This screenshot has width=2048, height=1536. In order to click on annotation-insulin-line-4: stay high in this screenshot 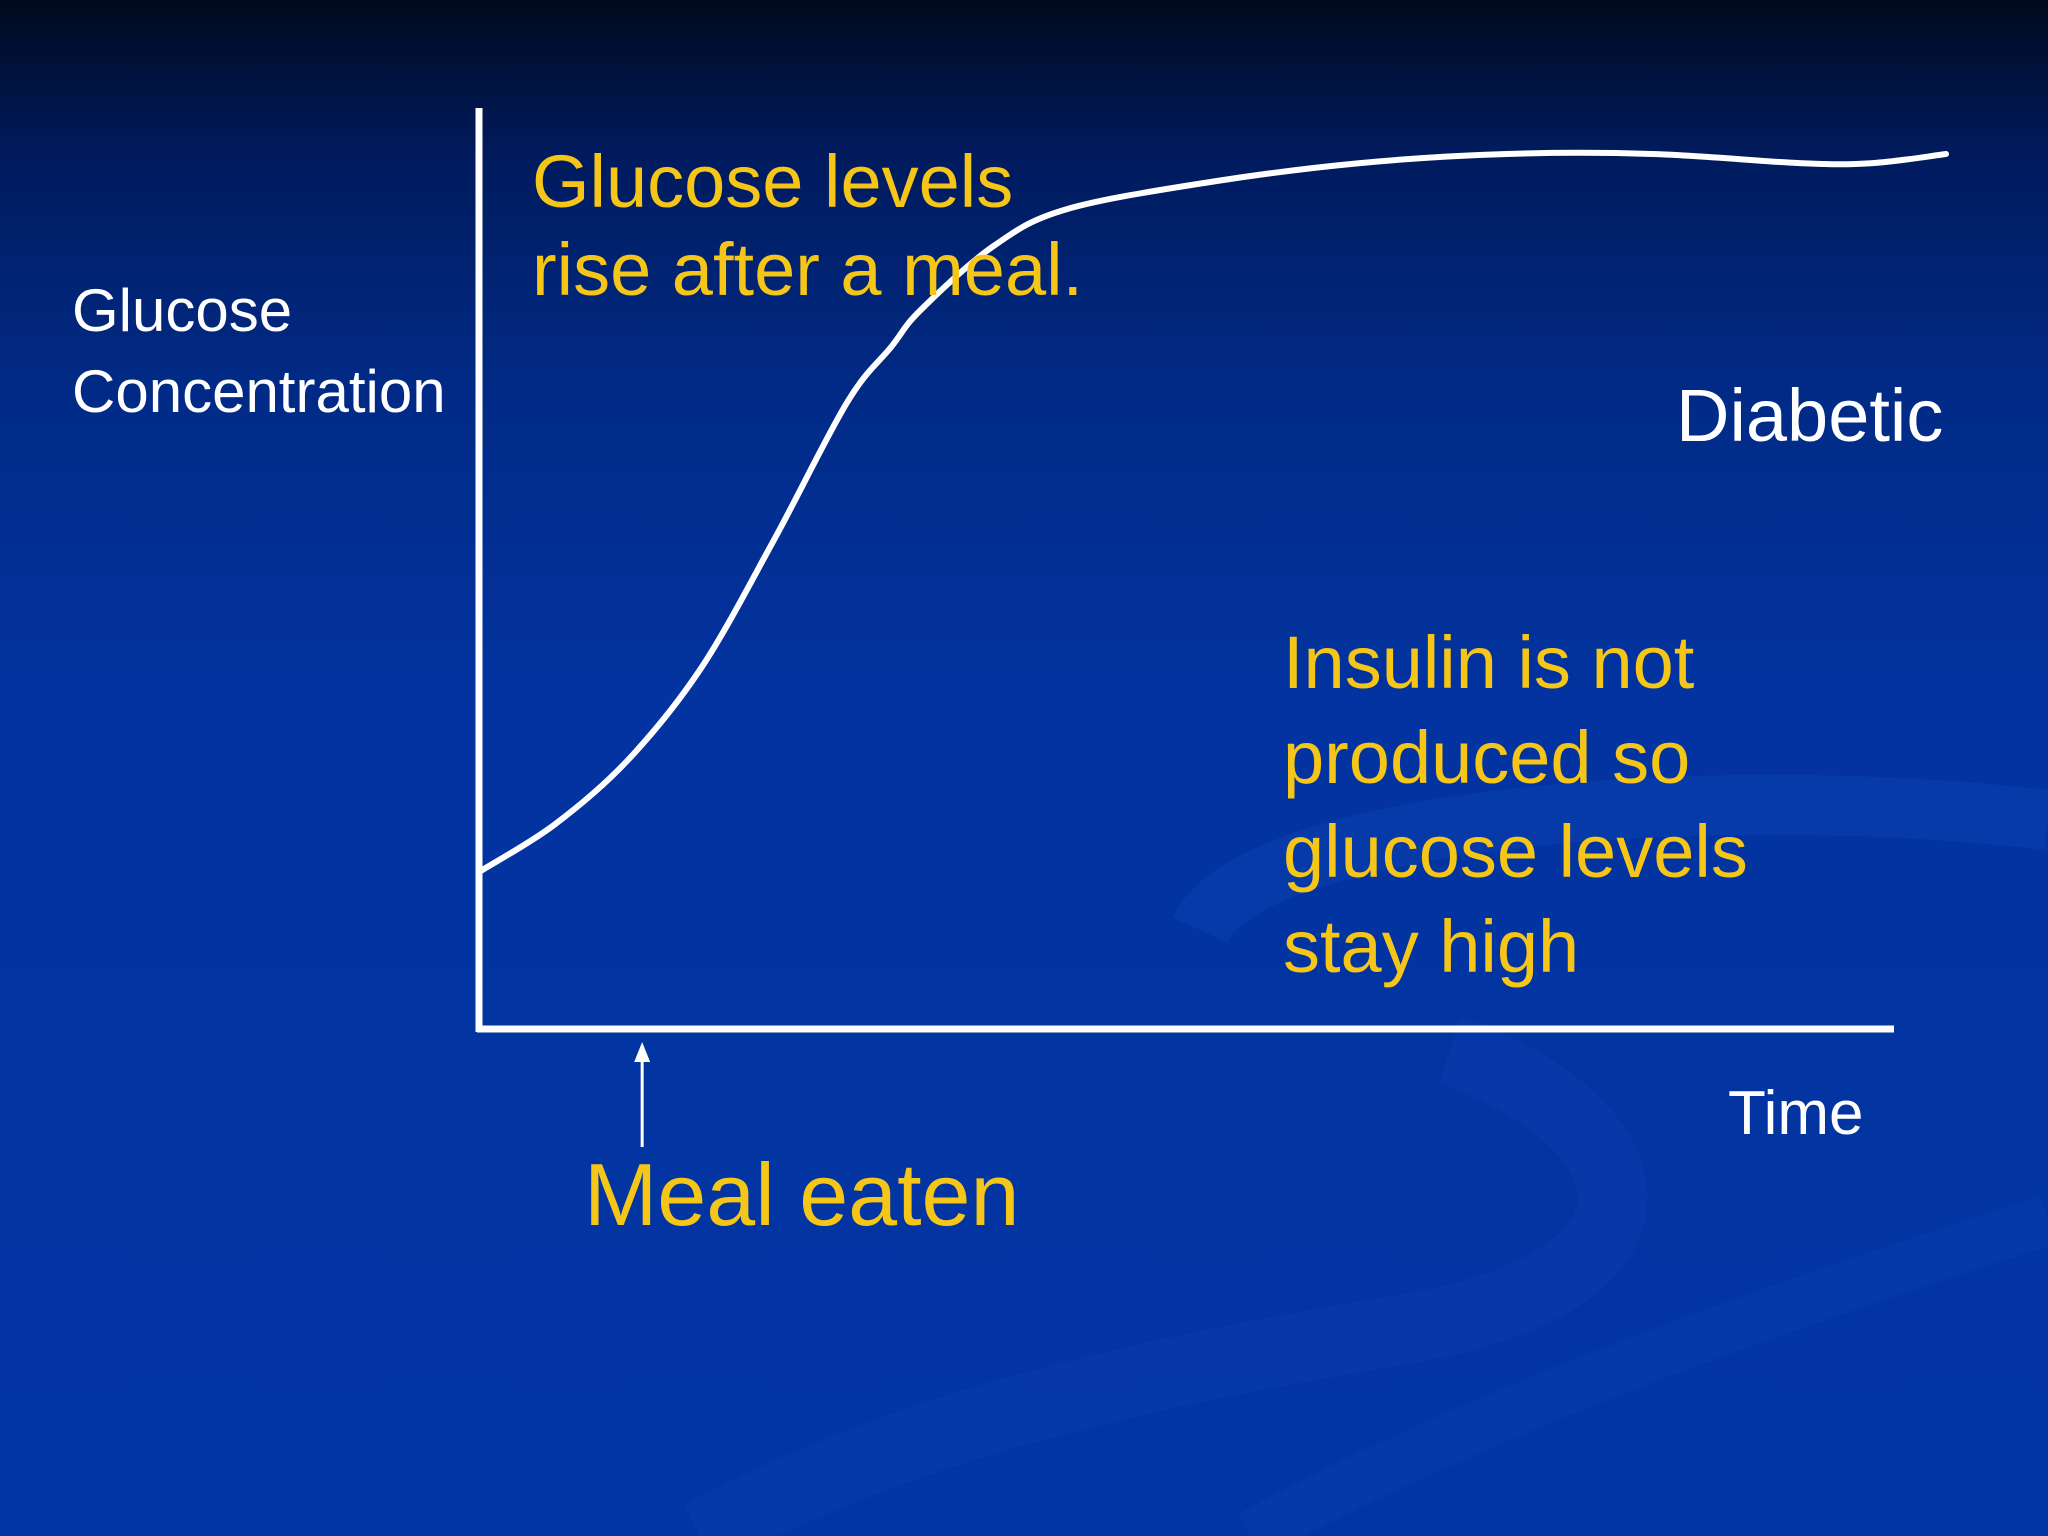, I will do `click(1431, 947)`.